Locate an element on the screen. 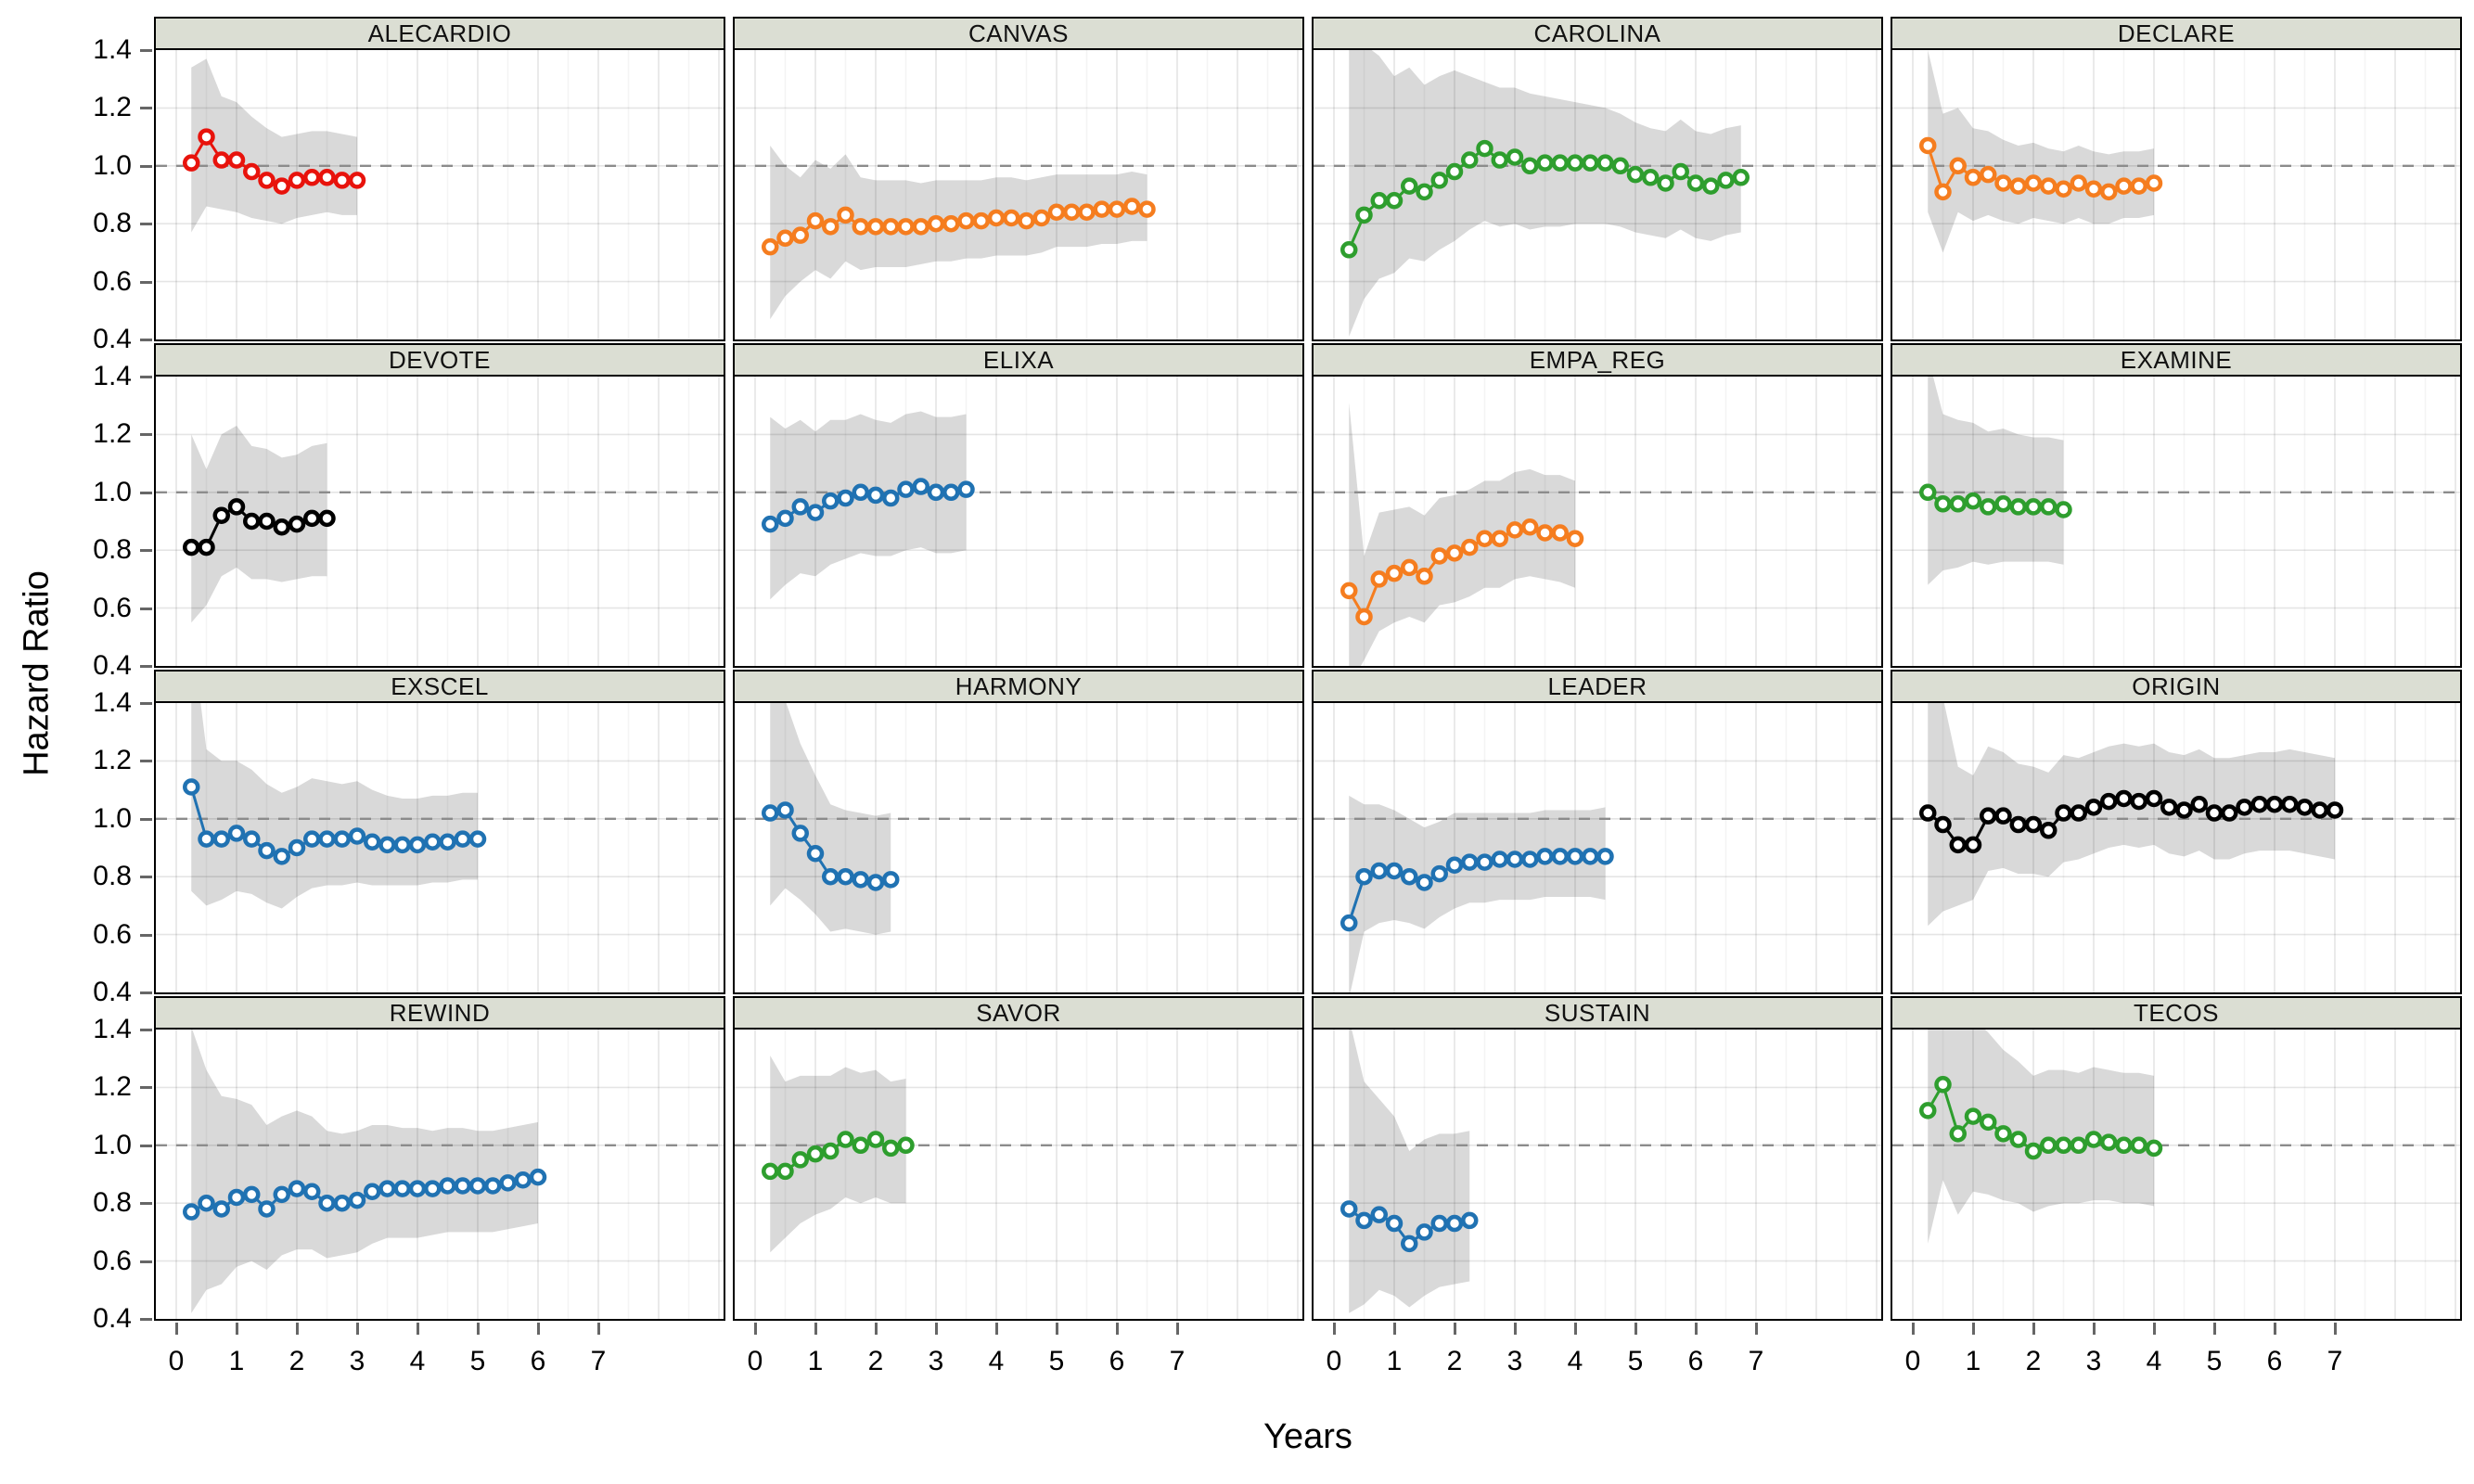  strip-title-devote: DEVOTE is located at coordinates (439, 360).